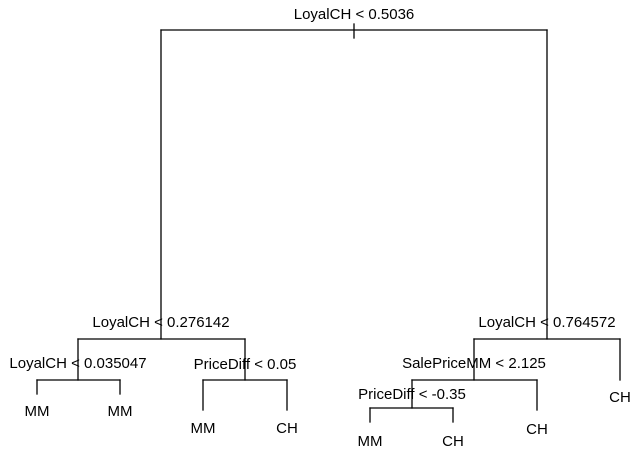 This screenshot has width=640, height=455. I want to click on leaf-rll-right: CH, so click(453, 441).